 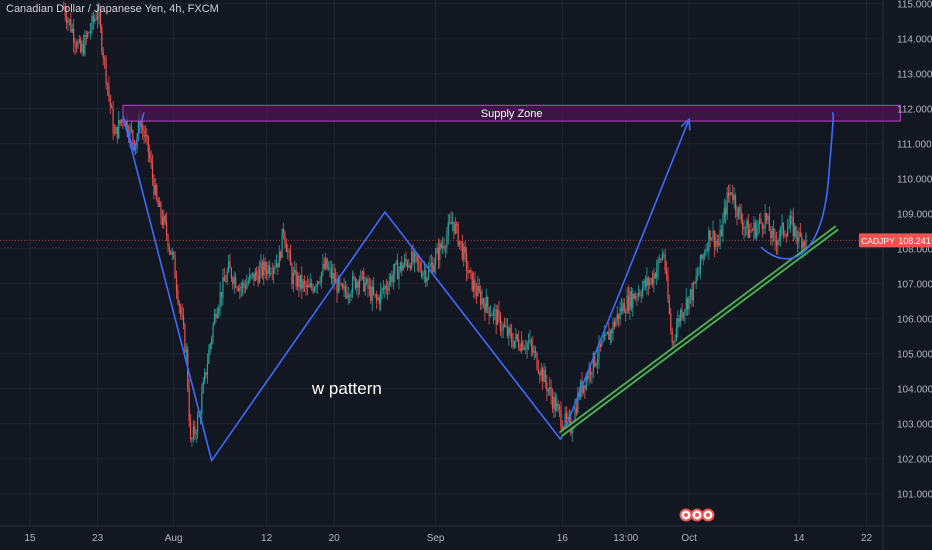 I want to click on early-arrow-line, so click(x=133, y=133).